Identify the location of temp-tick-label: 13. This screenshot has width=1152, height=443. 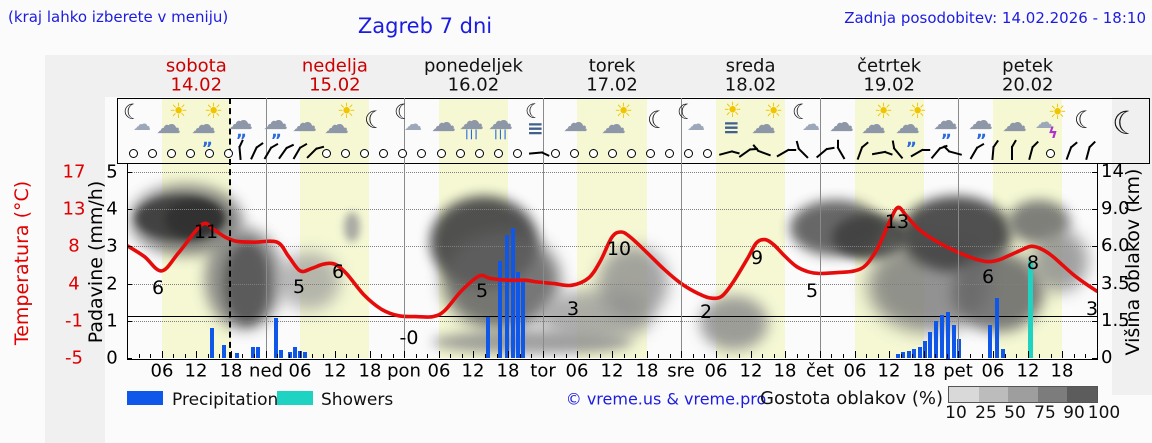
(74, 209).